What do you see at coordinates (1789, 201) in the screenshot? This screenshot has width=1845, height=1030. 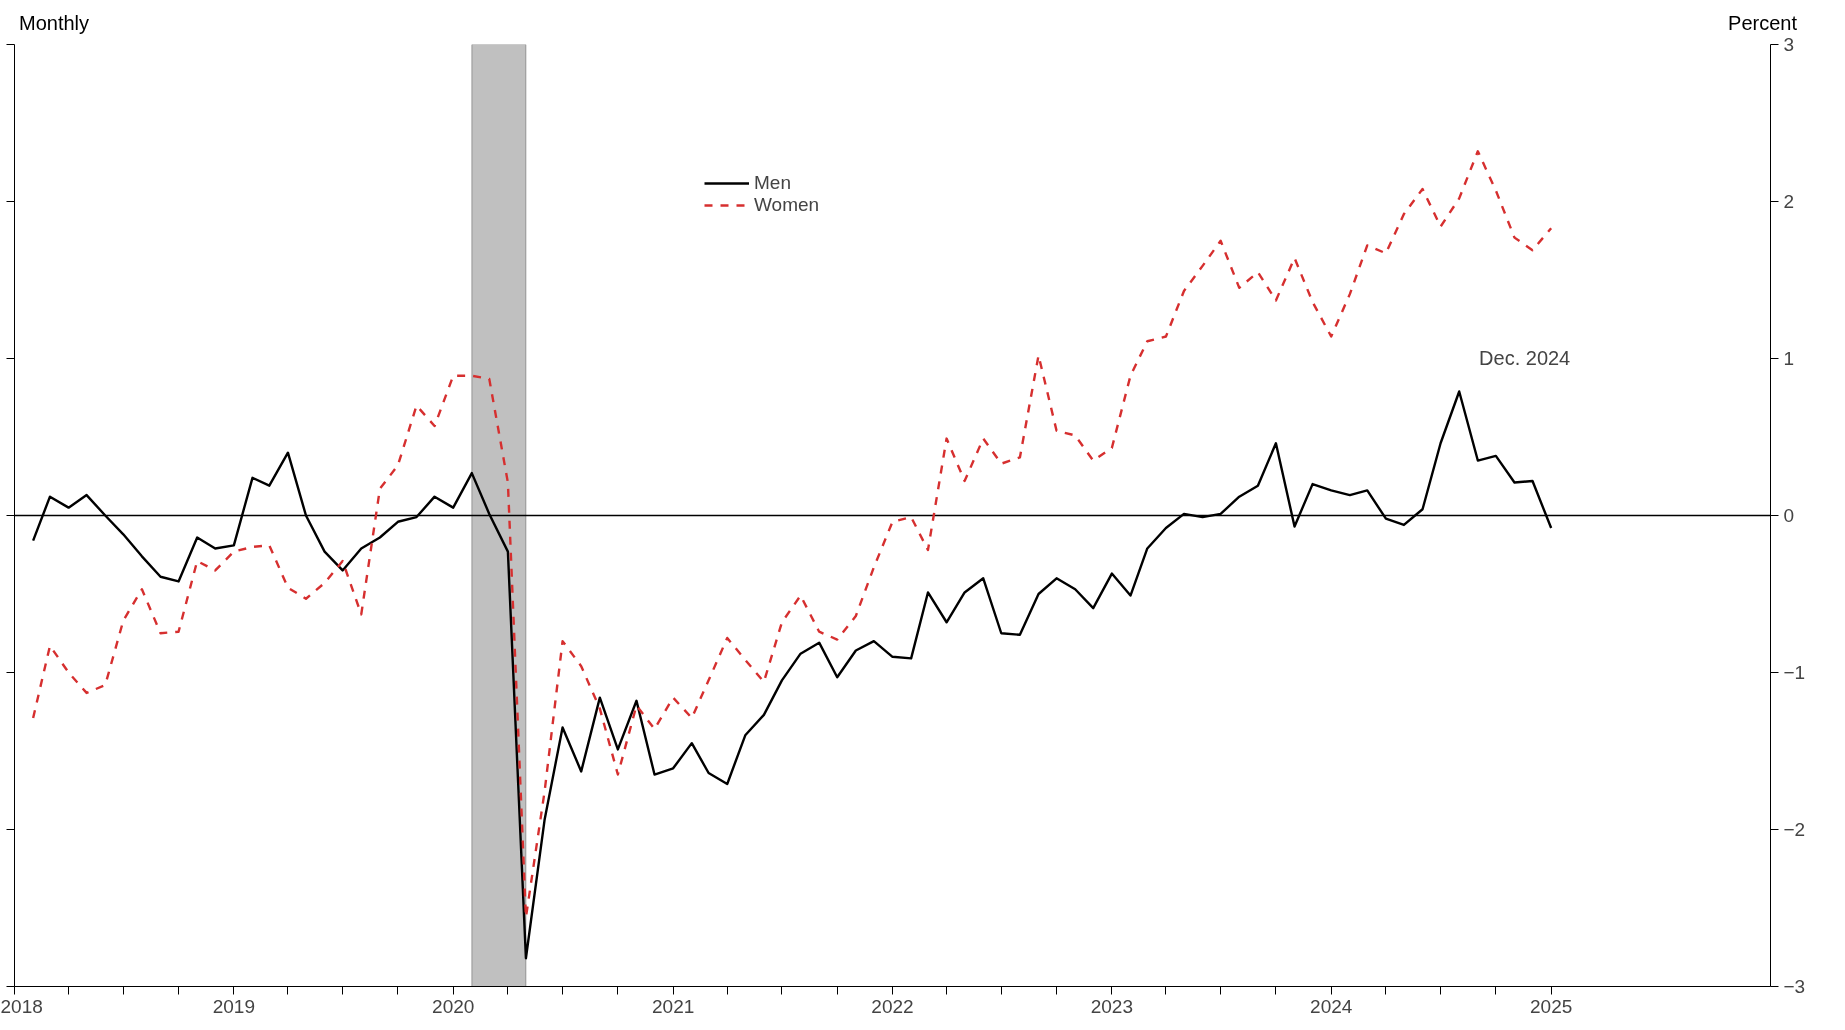 I see `y-tick-label: 2` at bounding box center [1789, 201].